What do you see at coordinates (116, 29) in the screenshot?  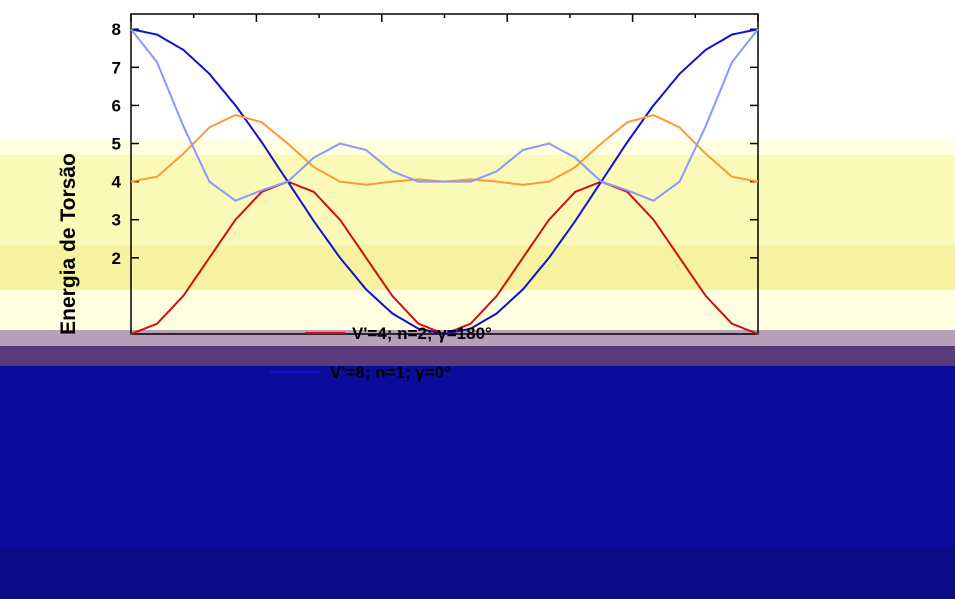 I see `y-tick-label: 8` at bounding box center [116, 29].